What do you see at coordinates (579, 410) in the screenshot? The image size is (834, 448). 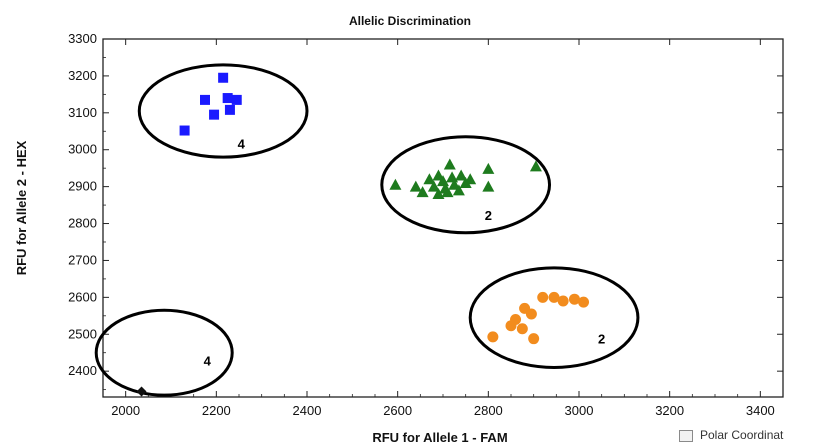 I see `x-tick-label: 3000` at bounding box center [579, 410].